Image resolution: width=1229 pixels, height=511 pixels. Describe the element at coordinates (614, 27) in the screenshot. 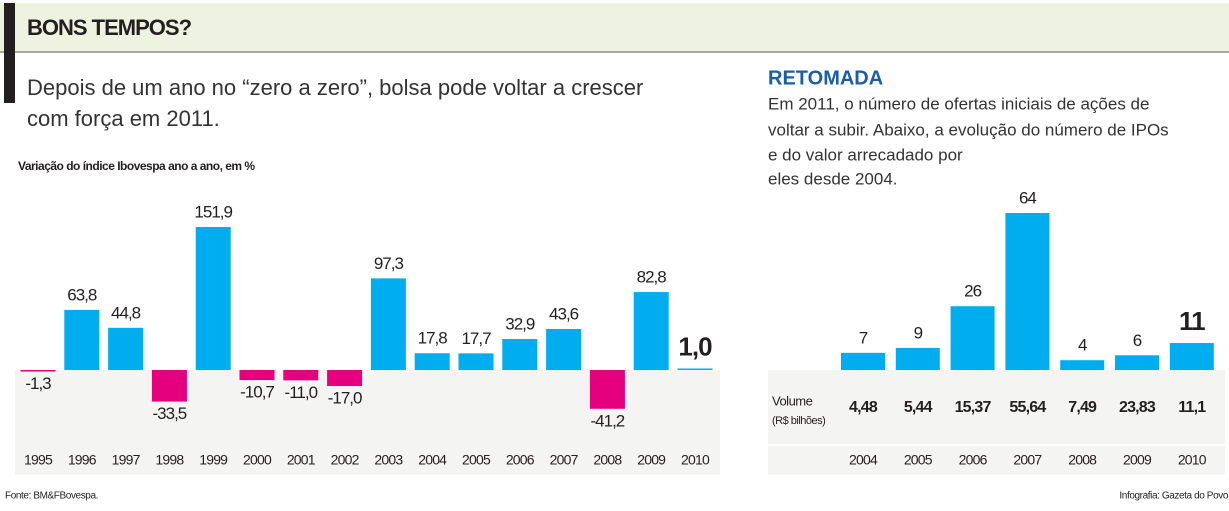

I see `header-band` at that location.